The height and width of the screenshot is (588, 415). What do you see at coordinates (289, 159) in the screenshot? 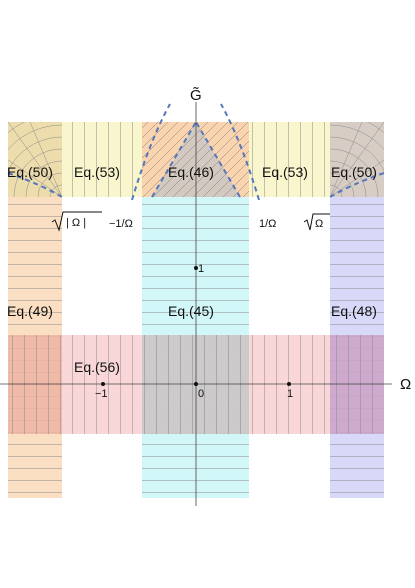
I see `region-yellow-right-hatch` at bounding box center [289, 159].